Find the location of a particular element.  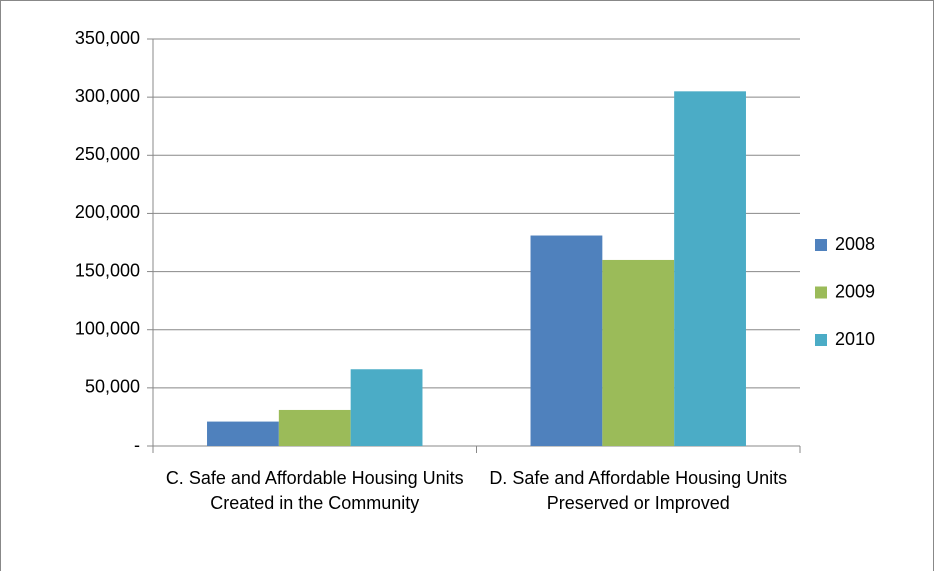

legend-label: 2009 is located at coordinates (855, 291).